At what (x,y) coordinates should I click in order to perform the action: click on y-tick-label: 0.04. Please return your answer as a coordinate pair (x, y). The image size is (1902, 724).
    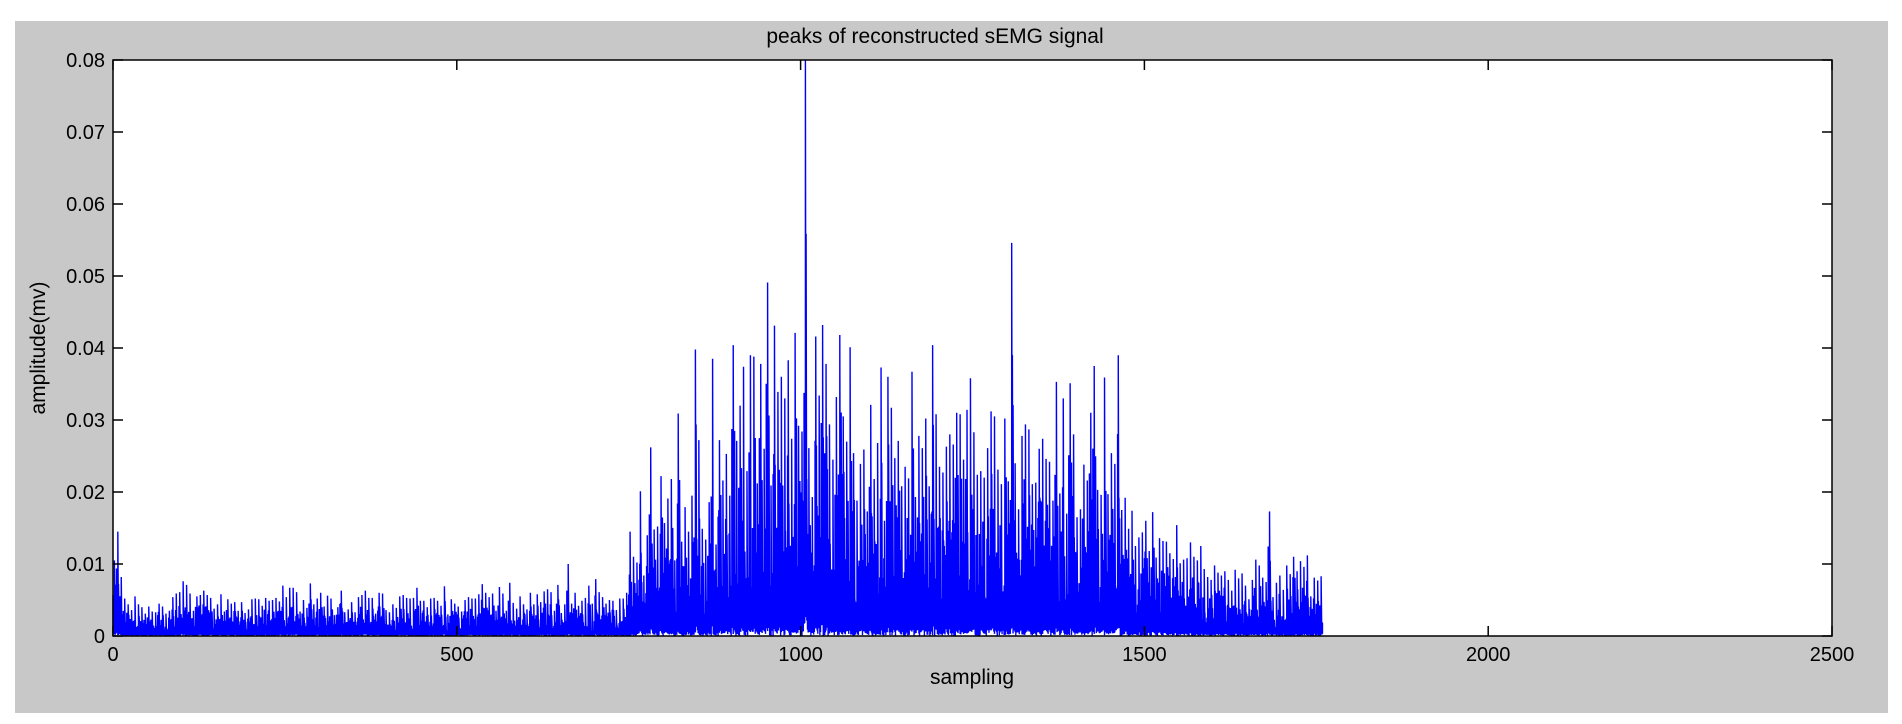
    Looking at the image, I should click on (85, 349).